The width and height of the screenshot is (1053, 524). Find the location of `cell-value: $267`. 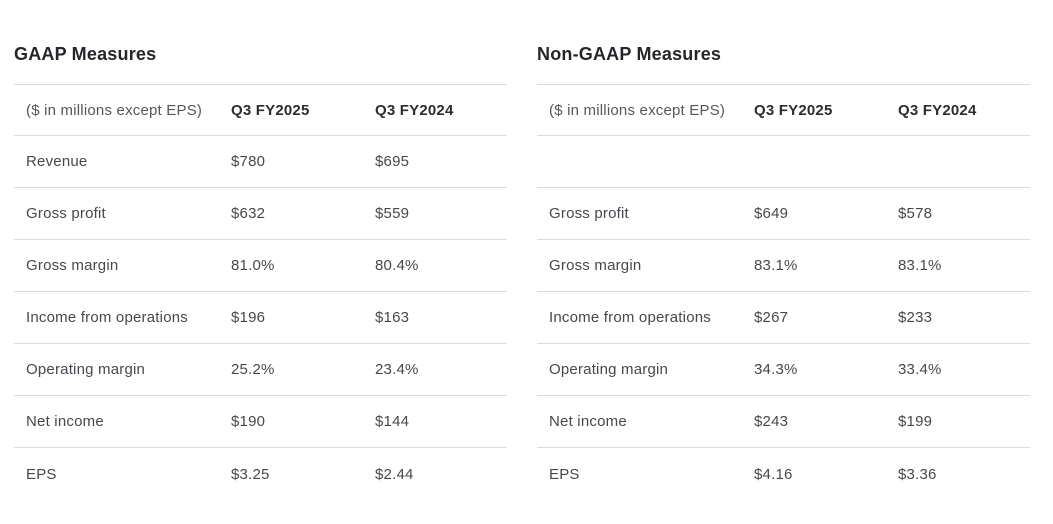

cell-value: $267 is located at coordinates (771, 317).